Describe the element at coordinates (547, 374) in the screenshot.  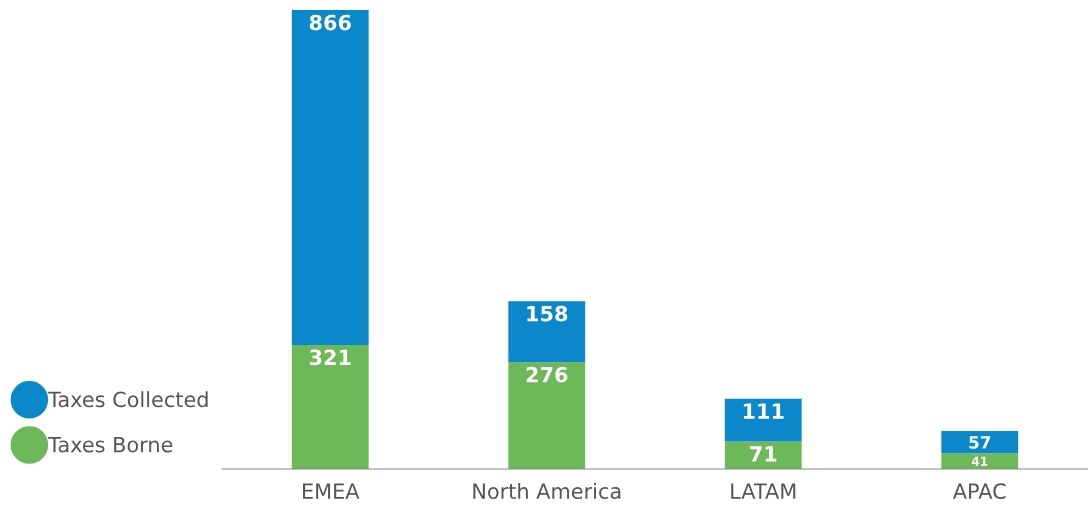
I see `data-label: 276` at that location.